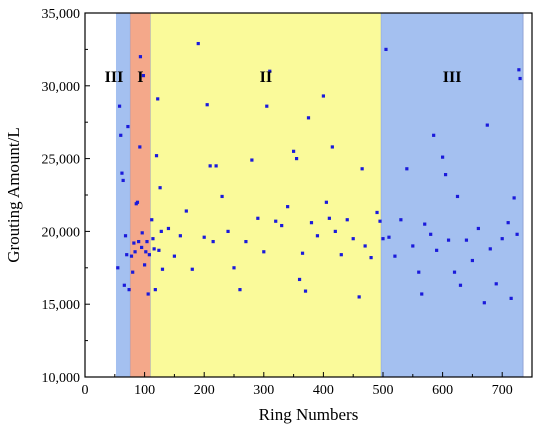  What do you see at coordinates (61, 87) in the screenshot?
I see `y-tick-label: 30,000` at bounding box center [61, 87].